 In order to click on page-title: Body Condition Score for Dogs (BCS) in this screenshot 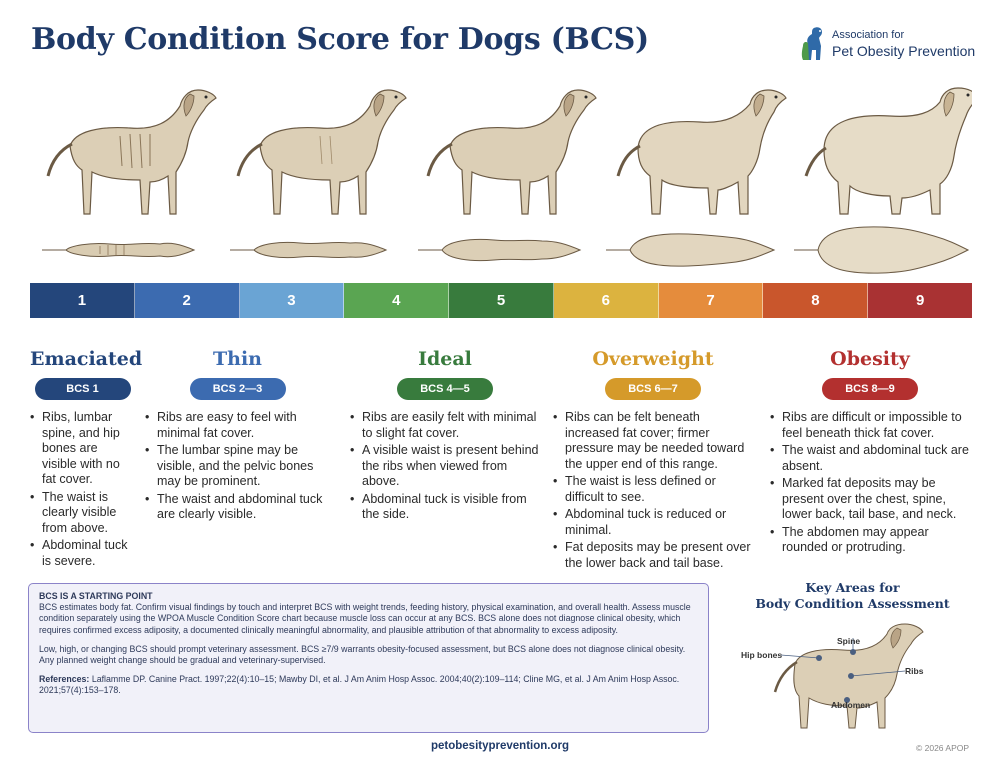, I will do `click(340, 39)`.